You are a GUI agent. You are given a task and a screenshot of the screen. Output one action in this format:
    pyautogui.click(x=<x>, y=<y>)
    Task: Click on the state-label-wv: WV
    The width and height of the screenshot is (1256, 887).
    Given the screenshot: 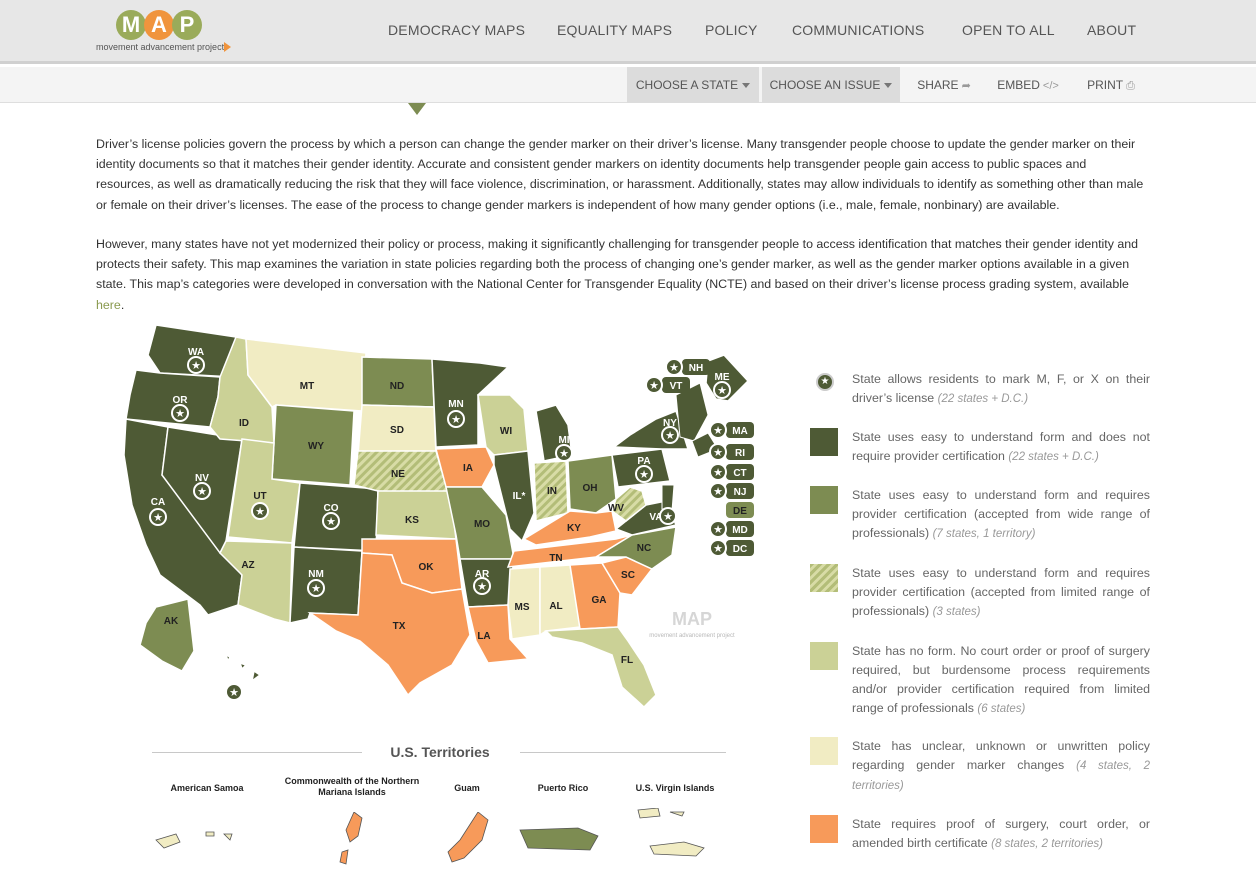 What is the action you would take?
    pyautogui.click(x=616, y=508)
    